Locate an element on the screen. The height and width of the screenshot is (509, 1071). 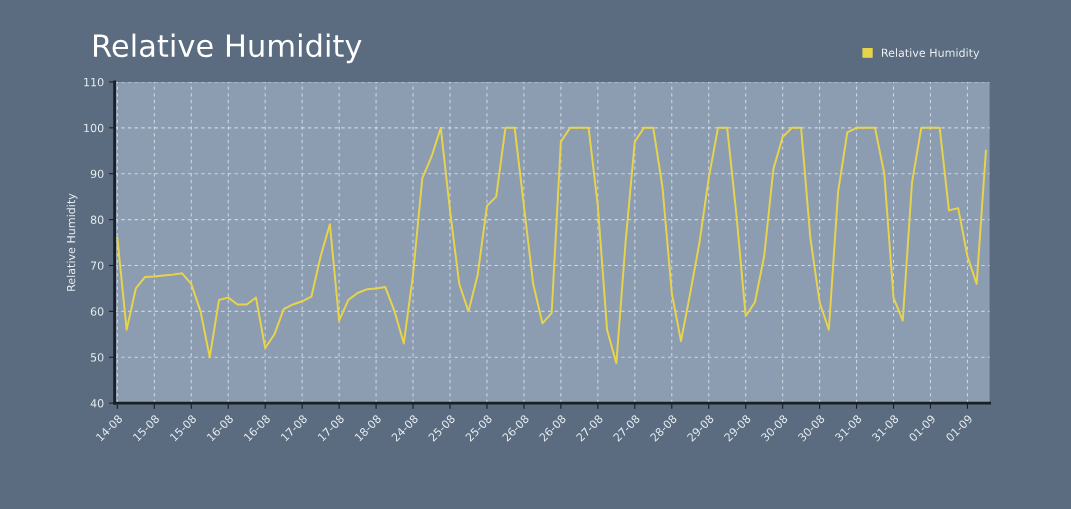
chart-title: Relative Humidity is located at coordinates (228, 48).